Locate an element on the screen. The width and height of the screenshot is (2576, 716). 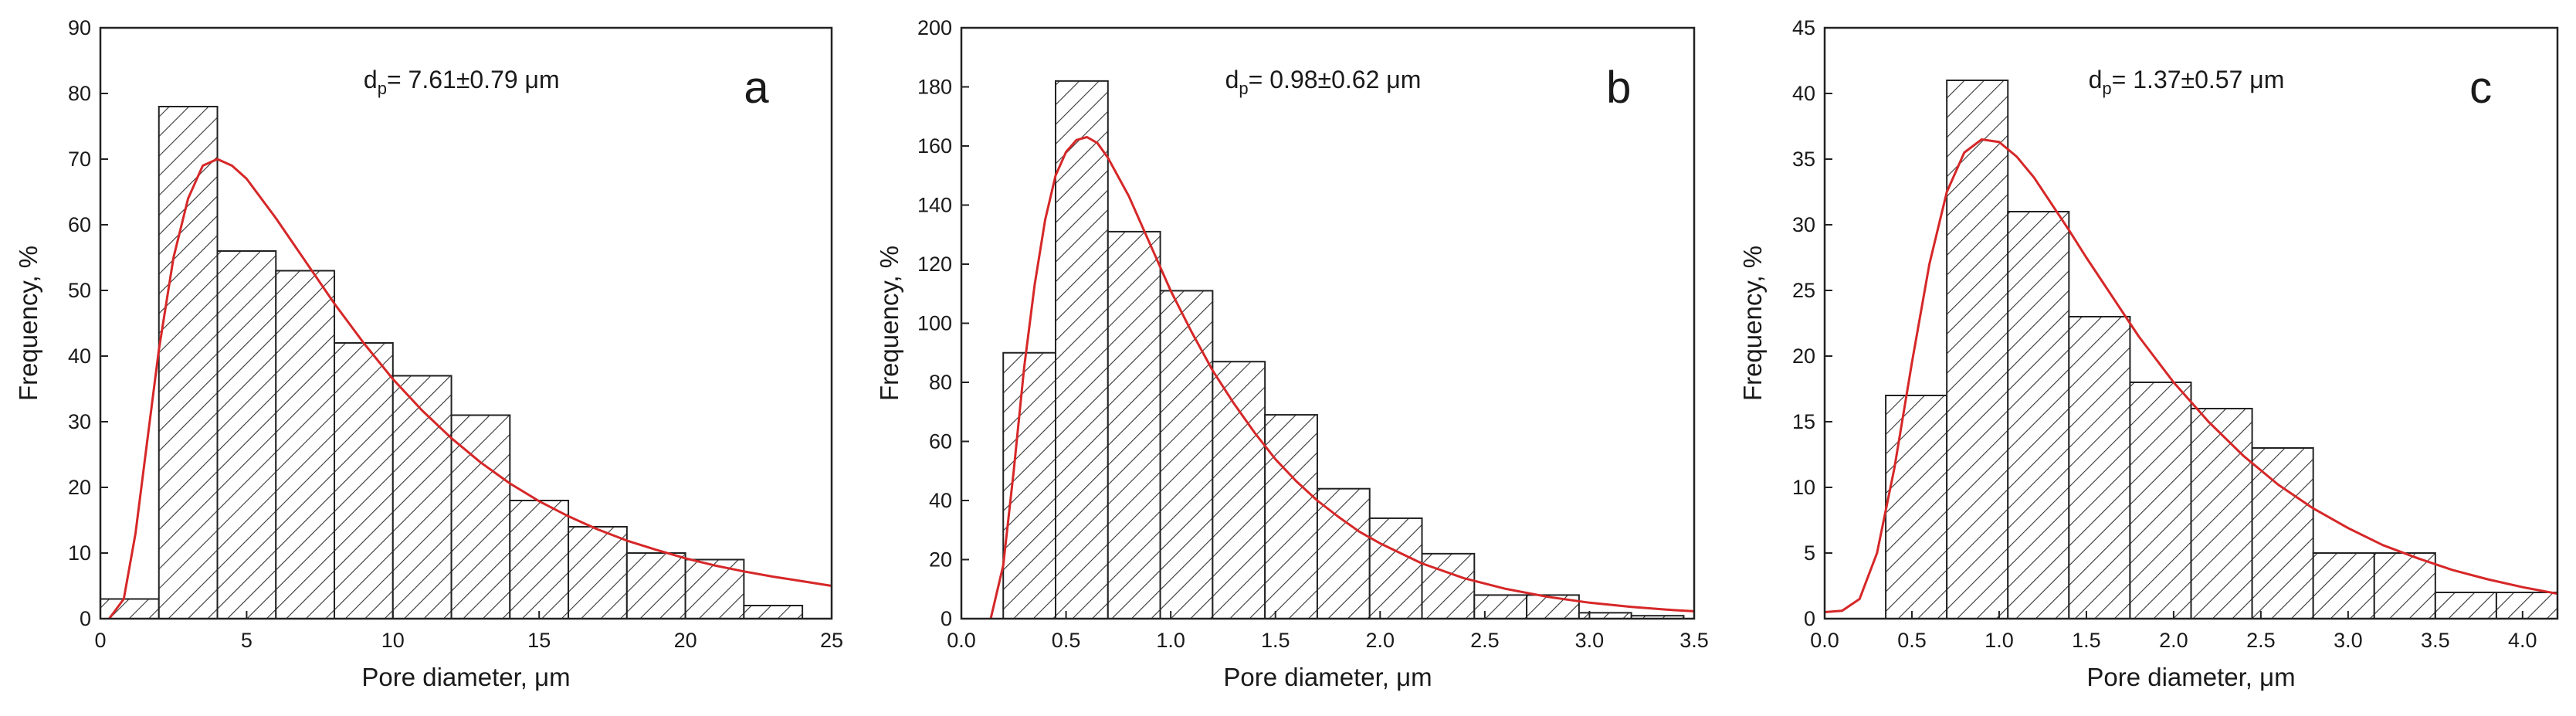
panel-letter-a: a is located at coordinates (756, 88).